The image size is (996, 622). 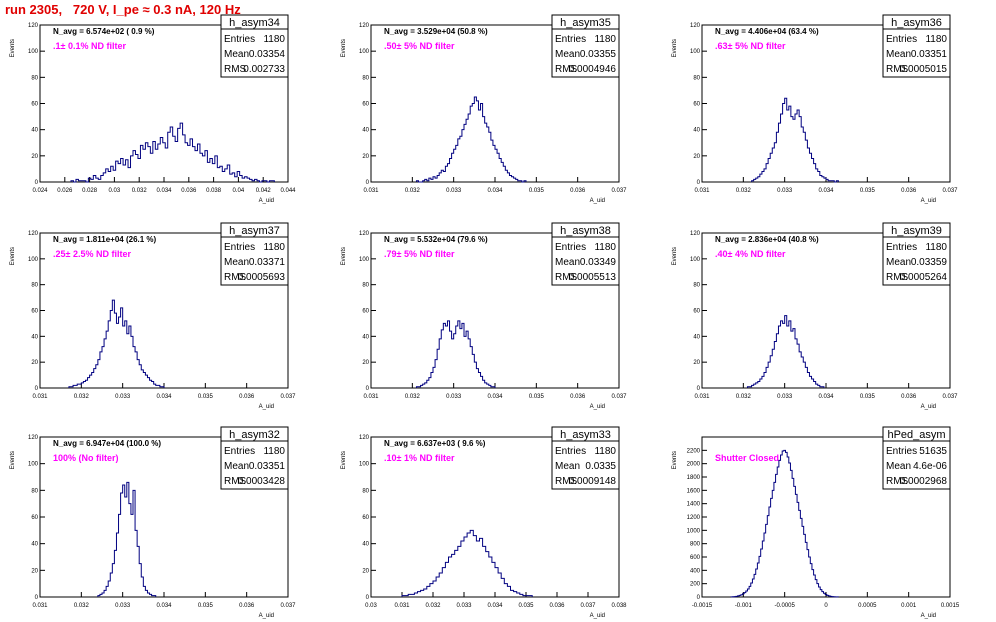 What do you see at coordinates (929, 262) in the screenshot?
I see `stats-mean-value: 0.03359` at bounding box center [929, 262].